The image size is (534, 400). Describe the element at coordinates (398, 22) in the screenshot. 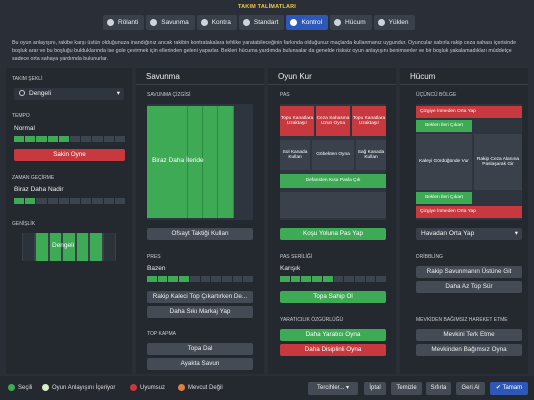

I see `tab-label: Yüklen` at that location.